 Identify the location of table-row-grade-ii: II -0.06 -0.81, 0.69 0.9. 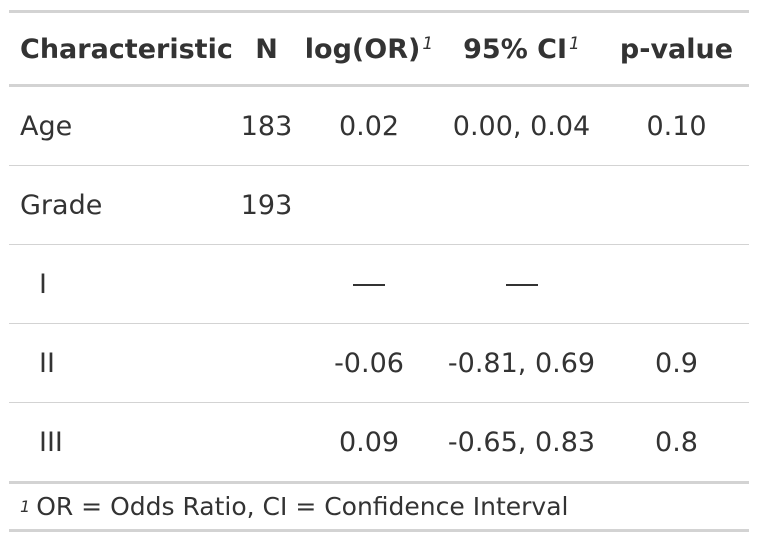
(379, 363).